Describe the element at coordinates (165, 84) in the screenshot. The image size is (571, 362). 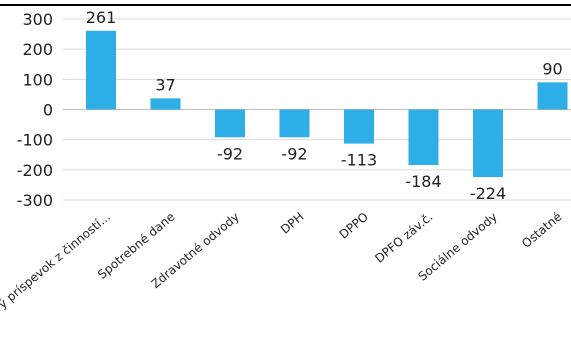
I see `data-label-2: 37` at that location.